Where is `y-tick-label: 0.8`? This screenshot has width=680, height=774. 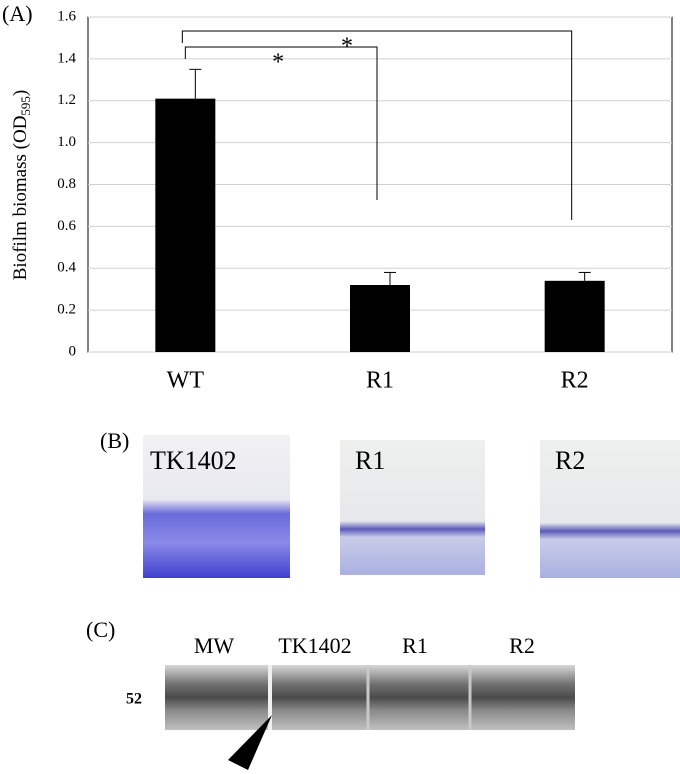 y-tick-label: 0.8 is located at coordinates (66, 184).